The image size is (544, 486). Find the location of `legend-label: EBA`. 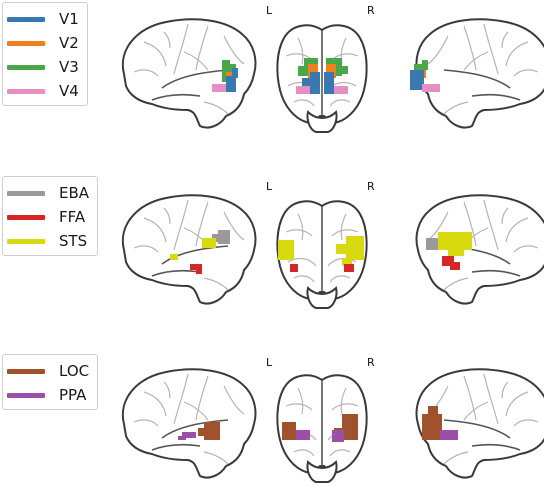

legend-label: EBA is located at coordinates (74, 193).